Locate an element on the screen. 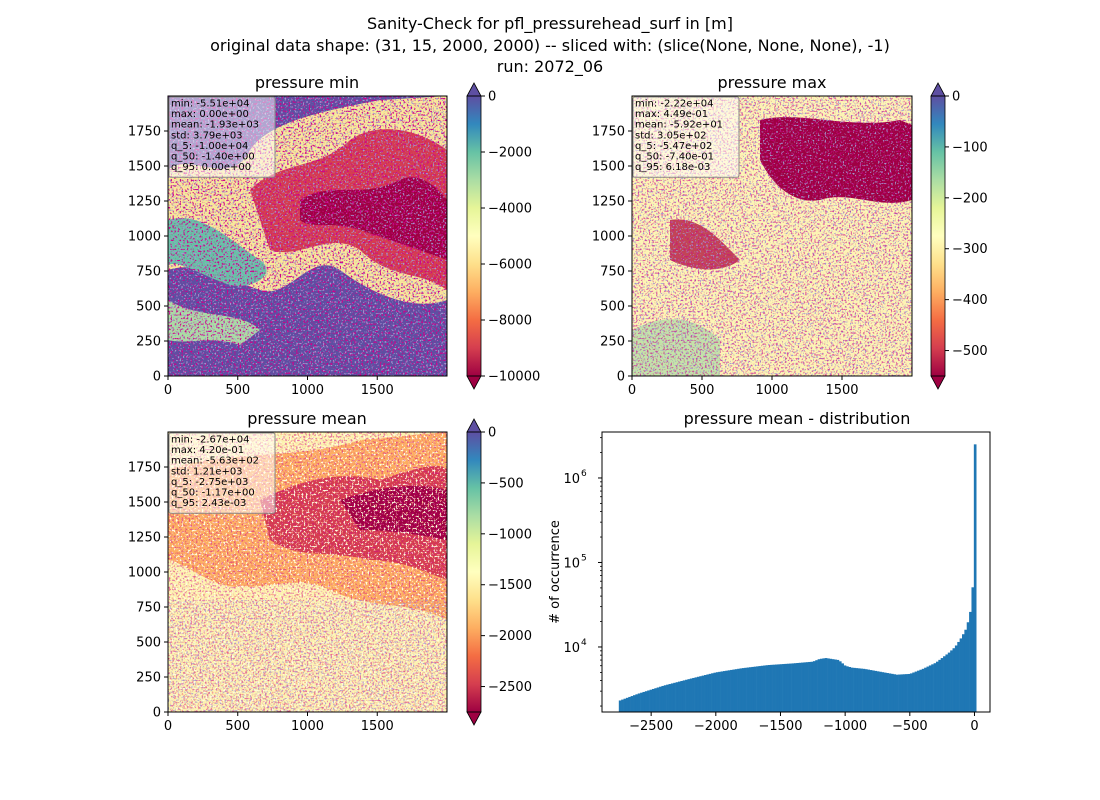 This screenshot has height=800, width=1100. stats-line: q_95: 2.43e-03 is located at coordinates (208, 503).